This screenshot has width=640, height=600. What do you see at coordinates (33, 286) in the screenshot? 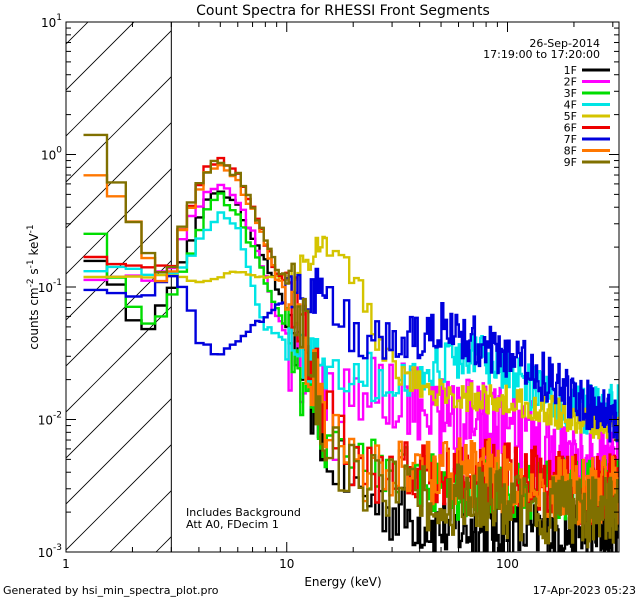
I see `y-axis-label: counts cm-2 s-1 keV-1` at bounding box center [33, 286].